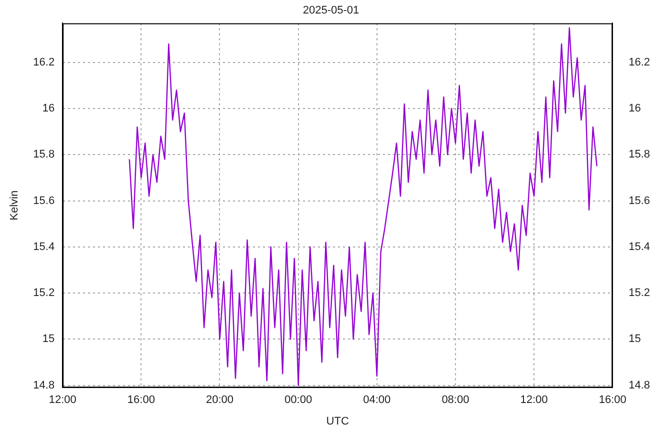  Describe the element at coordinates (639, 200) in the screenshot. I see `y2-tick-label: 15.6` at that location.